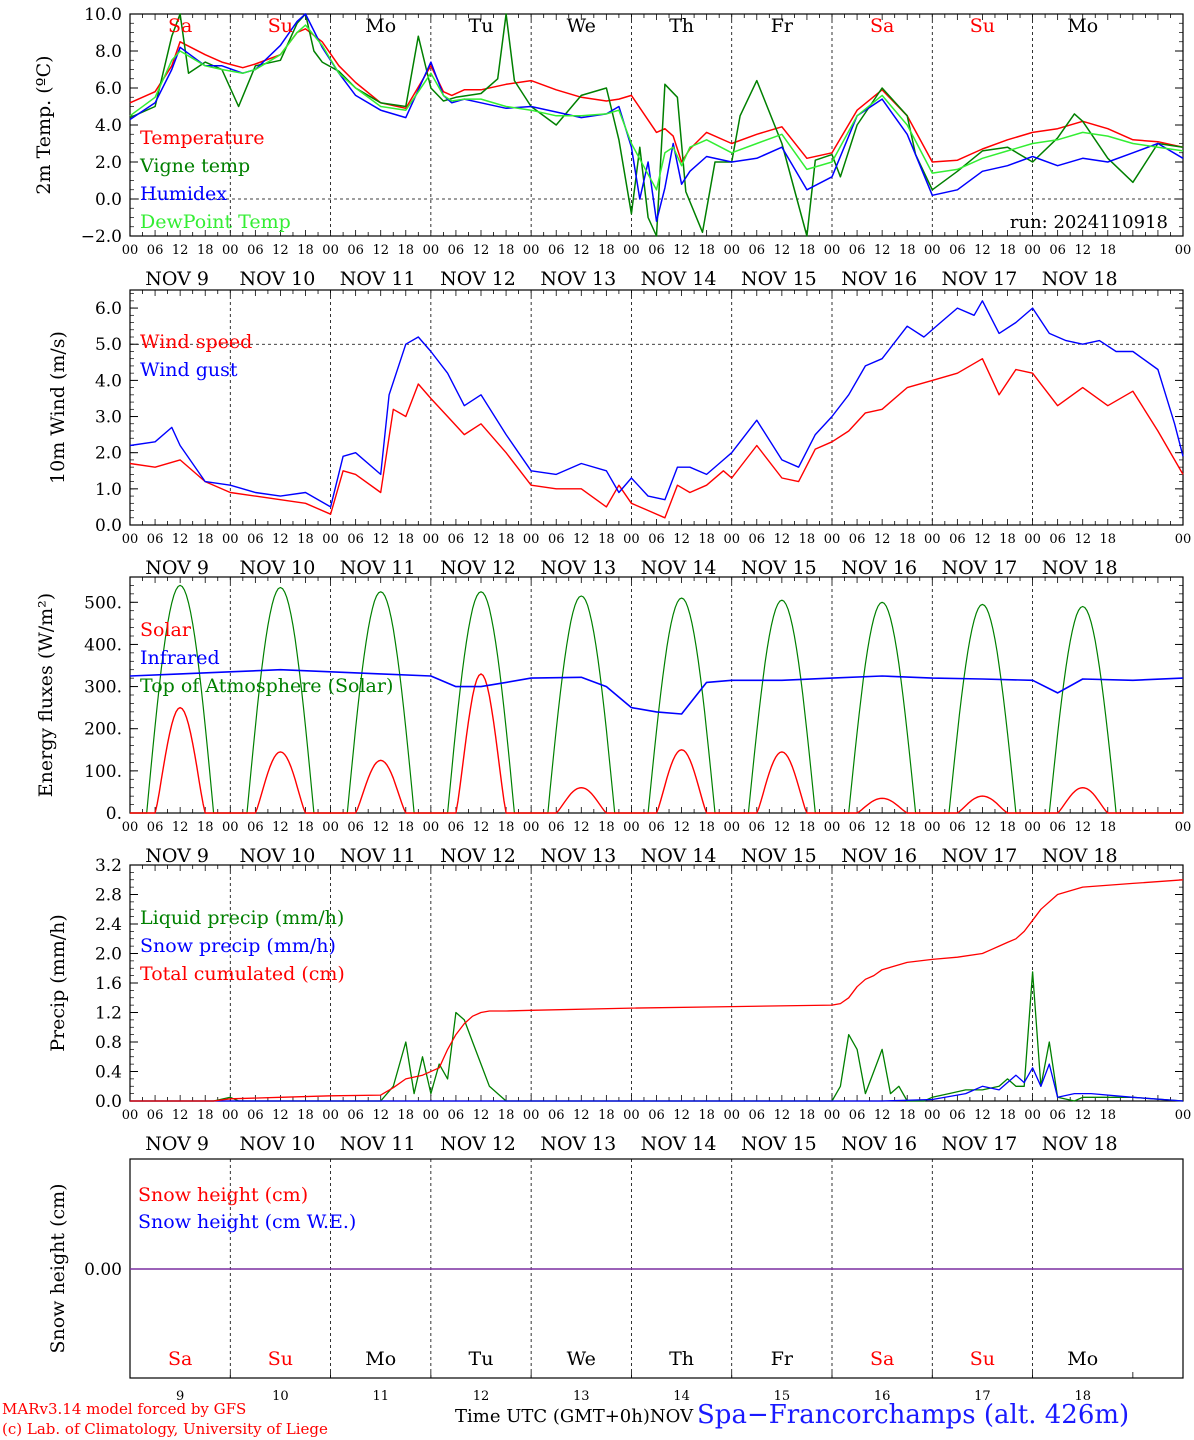  Describe the element at coordinates (681, 1396) in the screenshot. I see `day-number: 14` at that location.